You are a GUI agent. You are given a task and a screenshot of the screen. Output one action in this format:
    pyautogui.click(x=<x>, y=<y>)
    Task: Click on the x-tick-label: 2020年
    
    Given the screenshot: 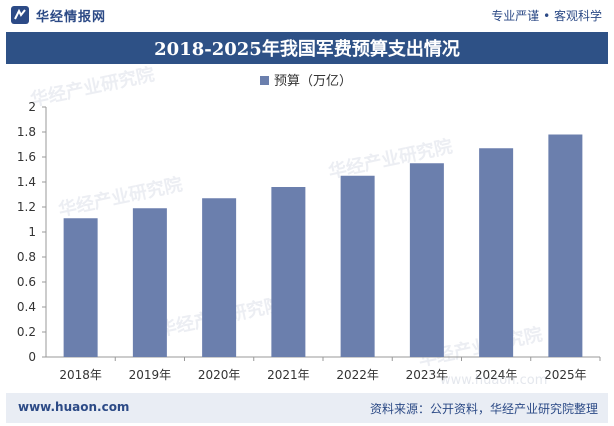 What is the action you would take?
    pyautogui.click(x=219, y=375)
    